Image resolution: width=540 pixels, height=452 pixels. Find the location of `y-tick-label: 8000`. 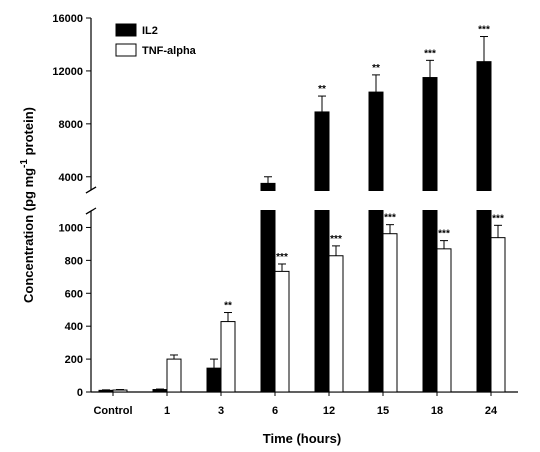

y-tick-label: 8000 is located at coordinates (71, 125).